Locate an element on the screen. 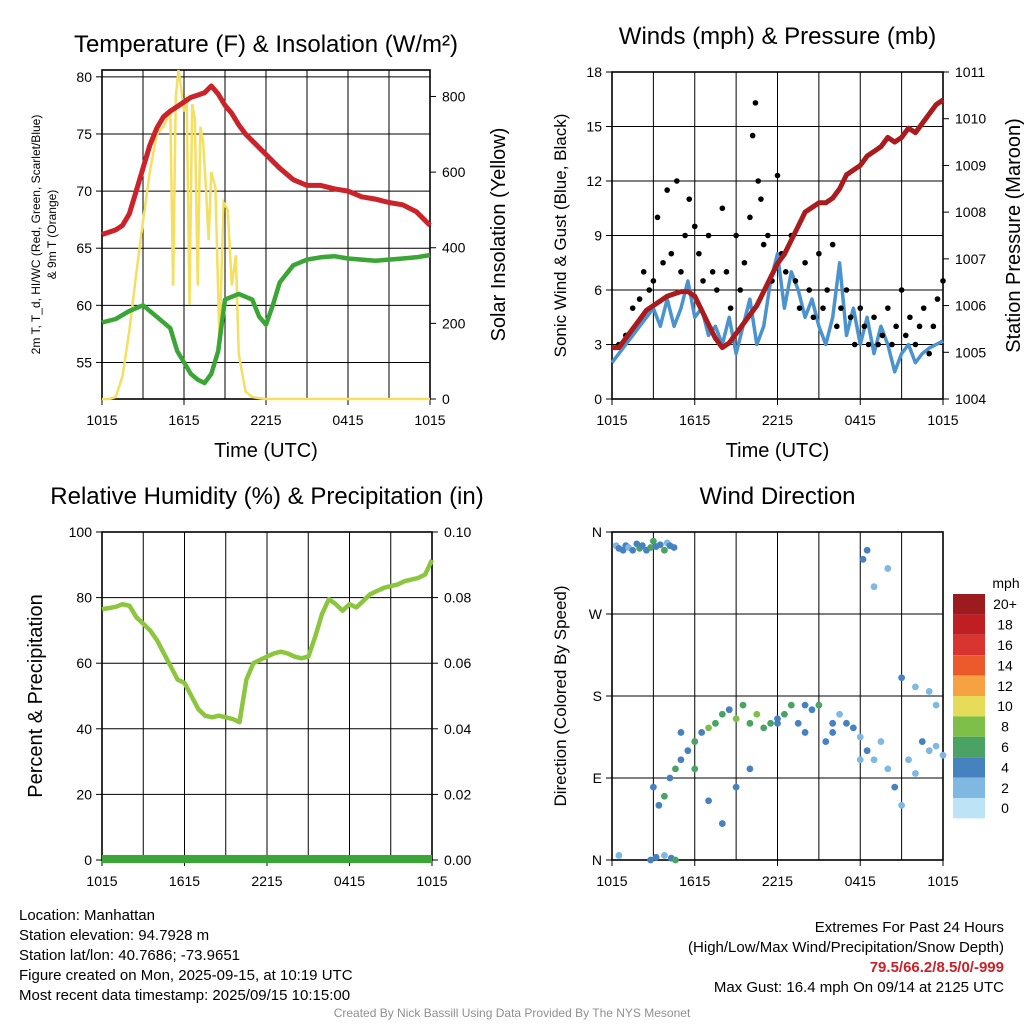  y-tick-label: 6 is located at coordinates (598, 290).